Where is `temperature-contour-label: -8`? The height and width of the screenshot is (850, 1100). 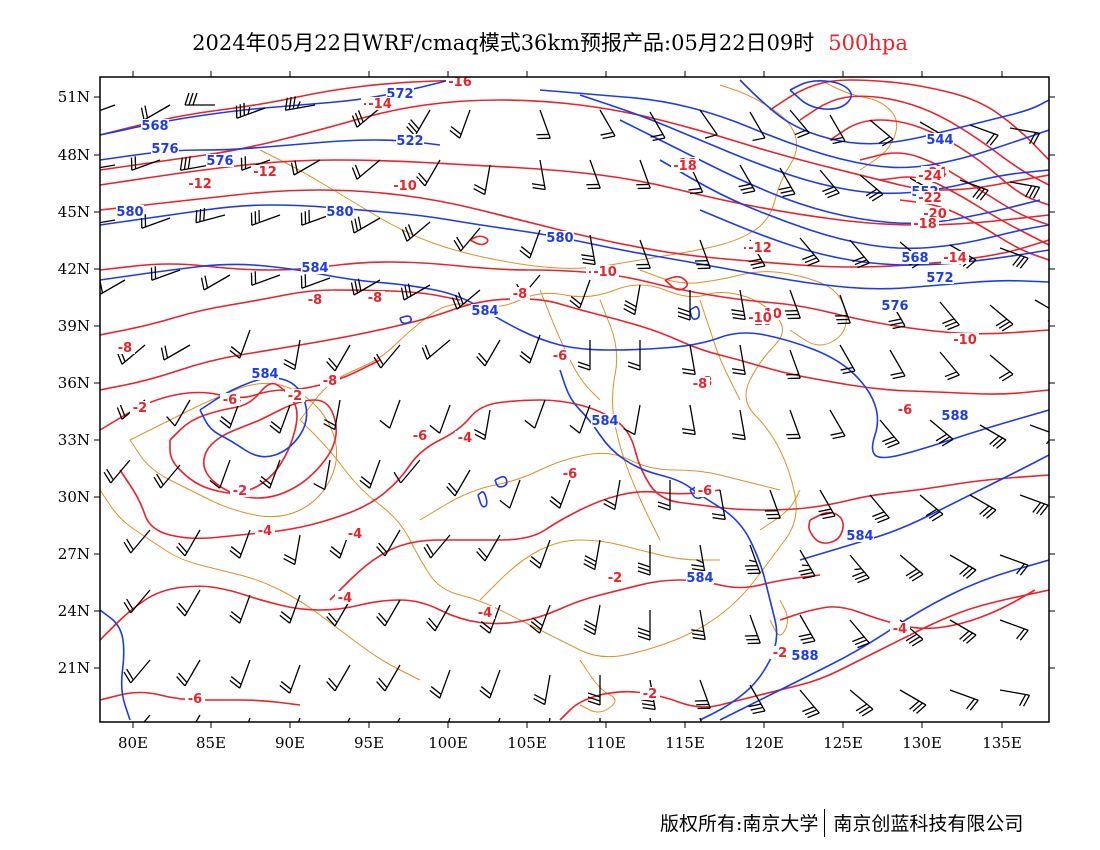 temperature-contour-label: -8 is located at coordinates (375, 298).